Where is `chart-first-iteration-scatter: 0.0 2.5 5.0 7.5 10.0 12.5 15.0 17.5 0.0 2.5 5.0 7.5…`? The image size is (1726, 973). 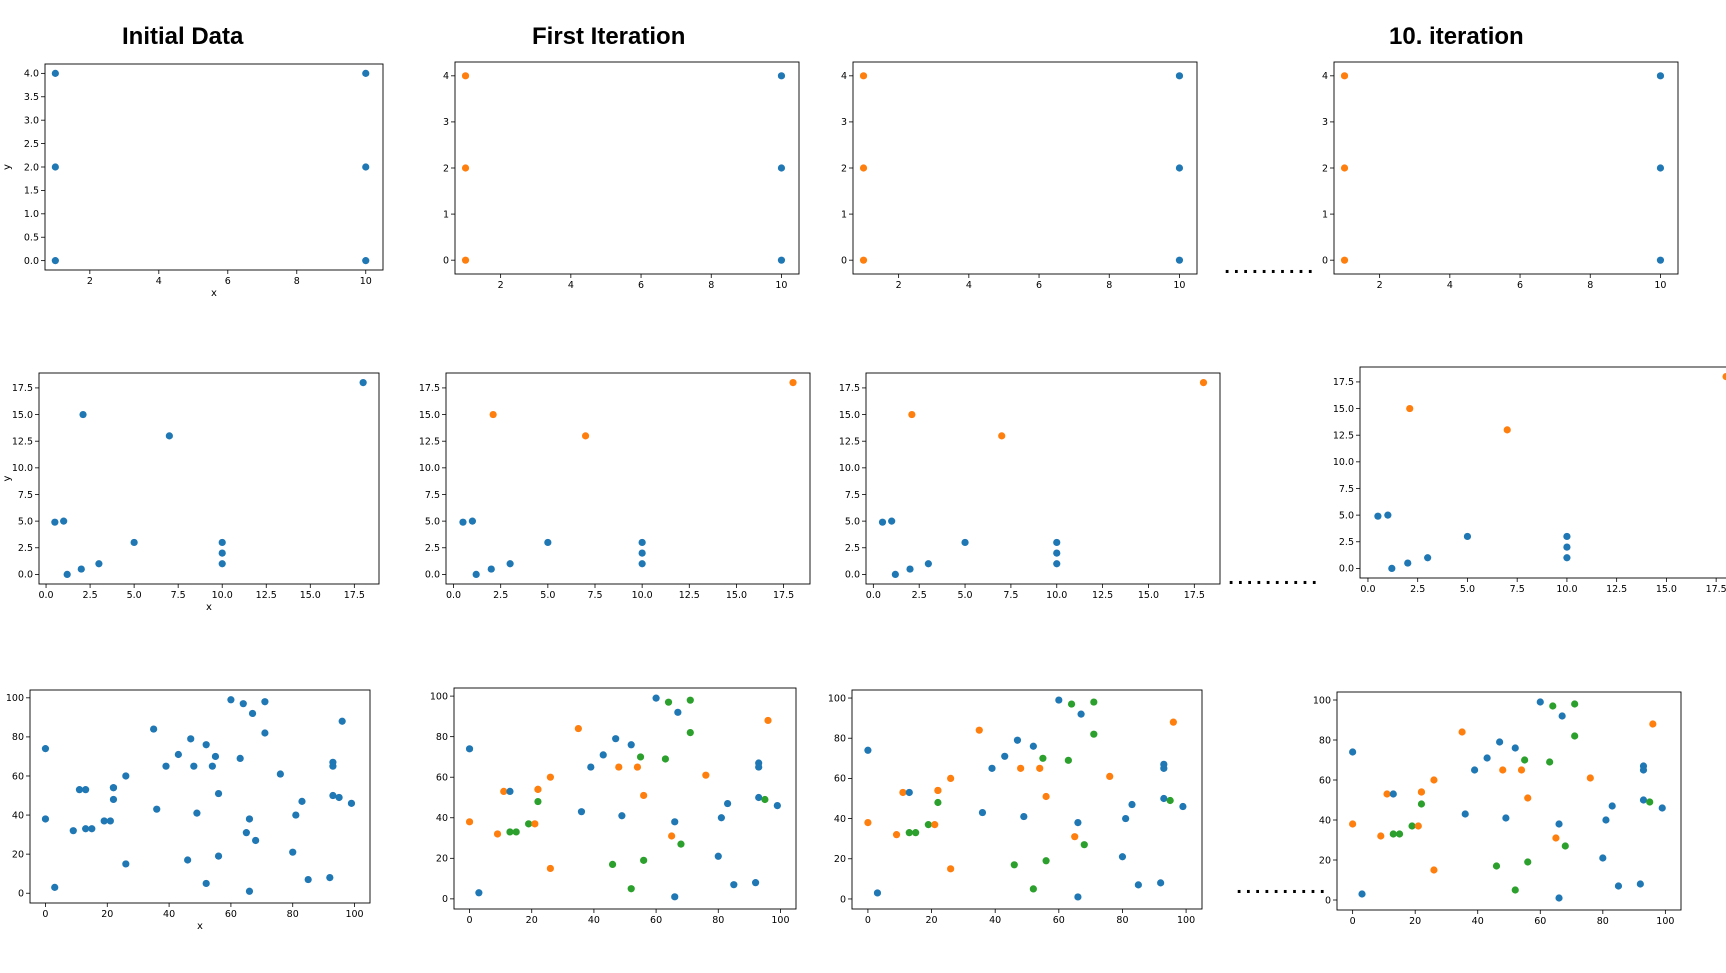 chart-first-iteration-scatter: 0.0 2.5 5.0 7.5 10.0 12.5 15.0 17.5 0.0 2.5 5.0 7.5… is located at coordinates (615, 486).